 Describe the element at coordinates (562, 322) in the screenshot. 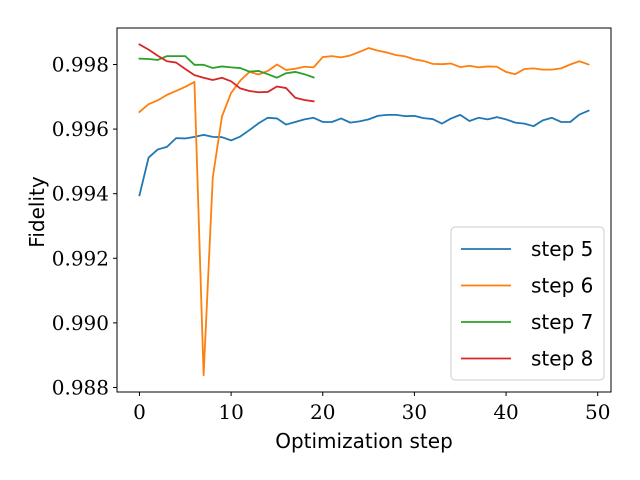

I see `legend-label: step 7` at that location.